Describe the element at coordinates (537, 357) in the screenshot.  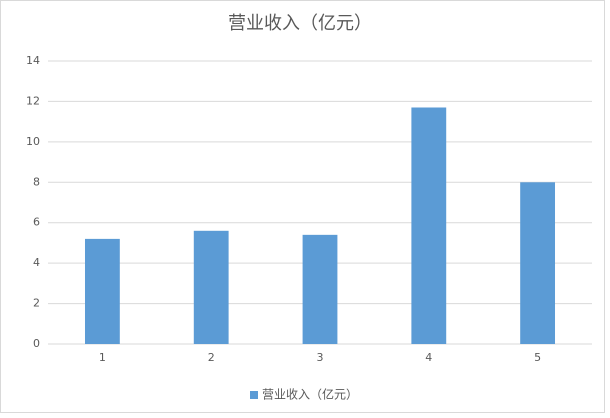
I see `x-tick-label: 5` at that location.